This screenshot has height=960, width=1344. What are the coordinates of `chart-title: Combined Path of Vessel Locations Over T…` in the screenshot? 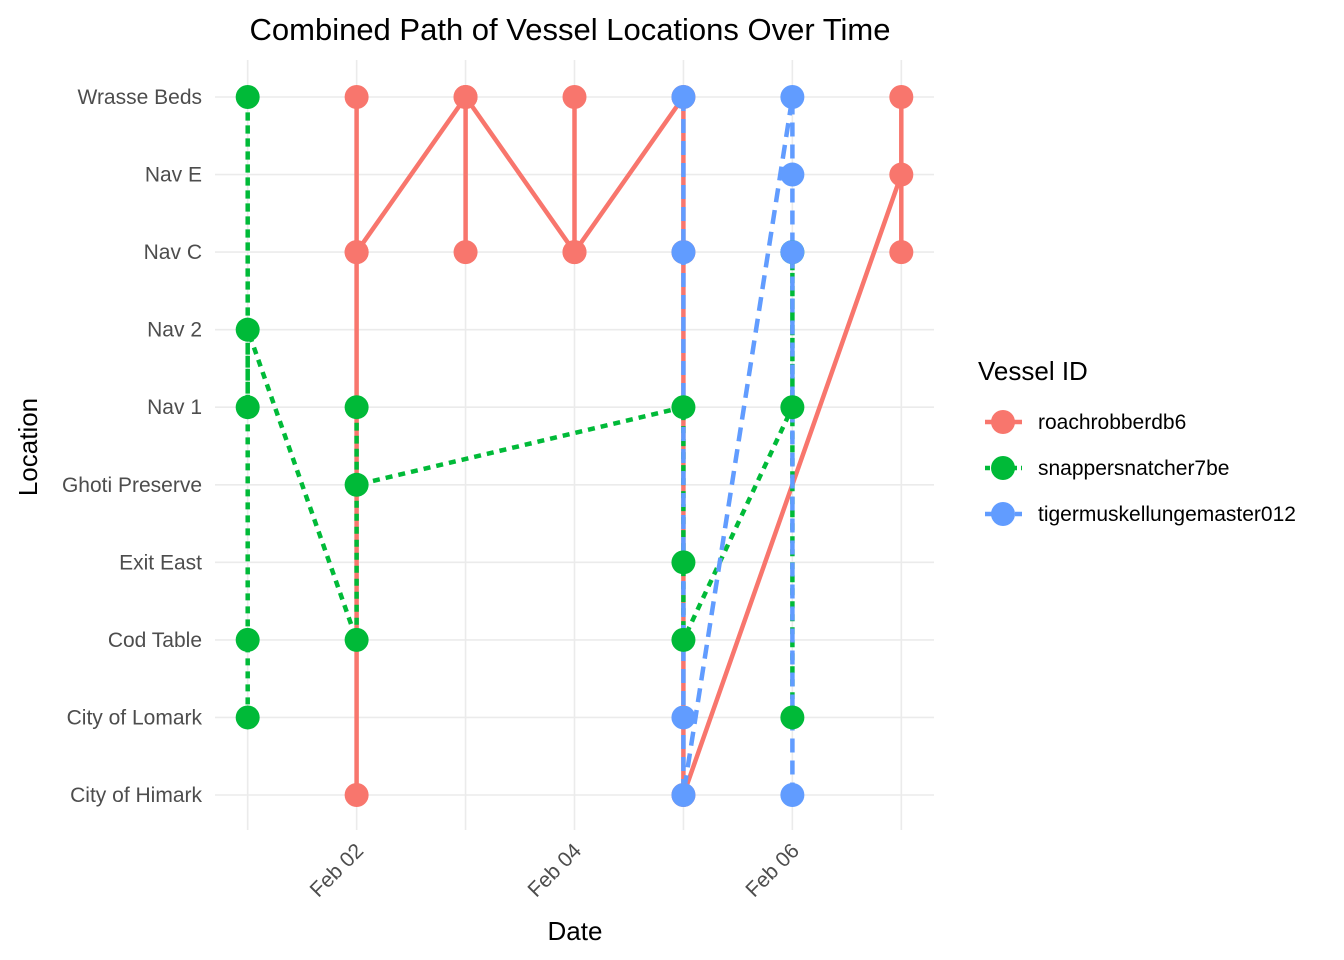 It's located at (570, 29).